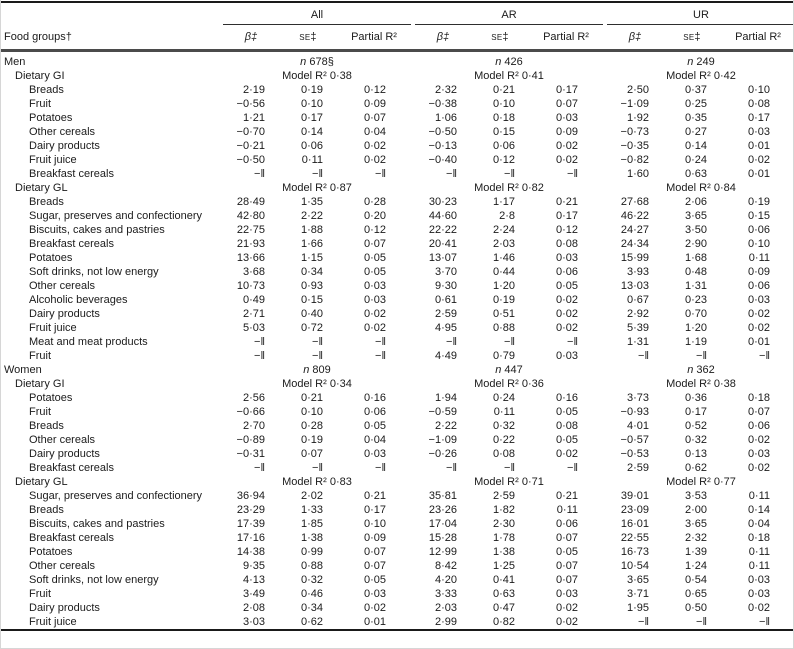 The image size is (794, 649). Describe the element at coordinates (445, 607) in the screenshot. I see `beta-value: 2·03` at that location.